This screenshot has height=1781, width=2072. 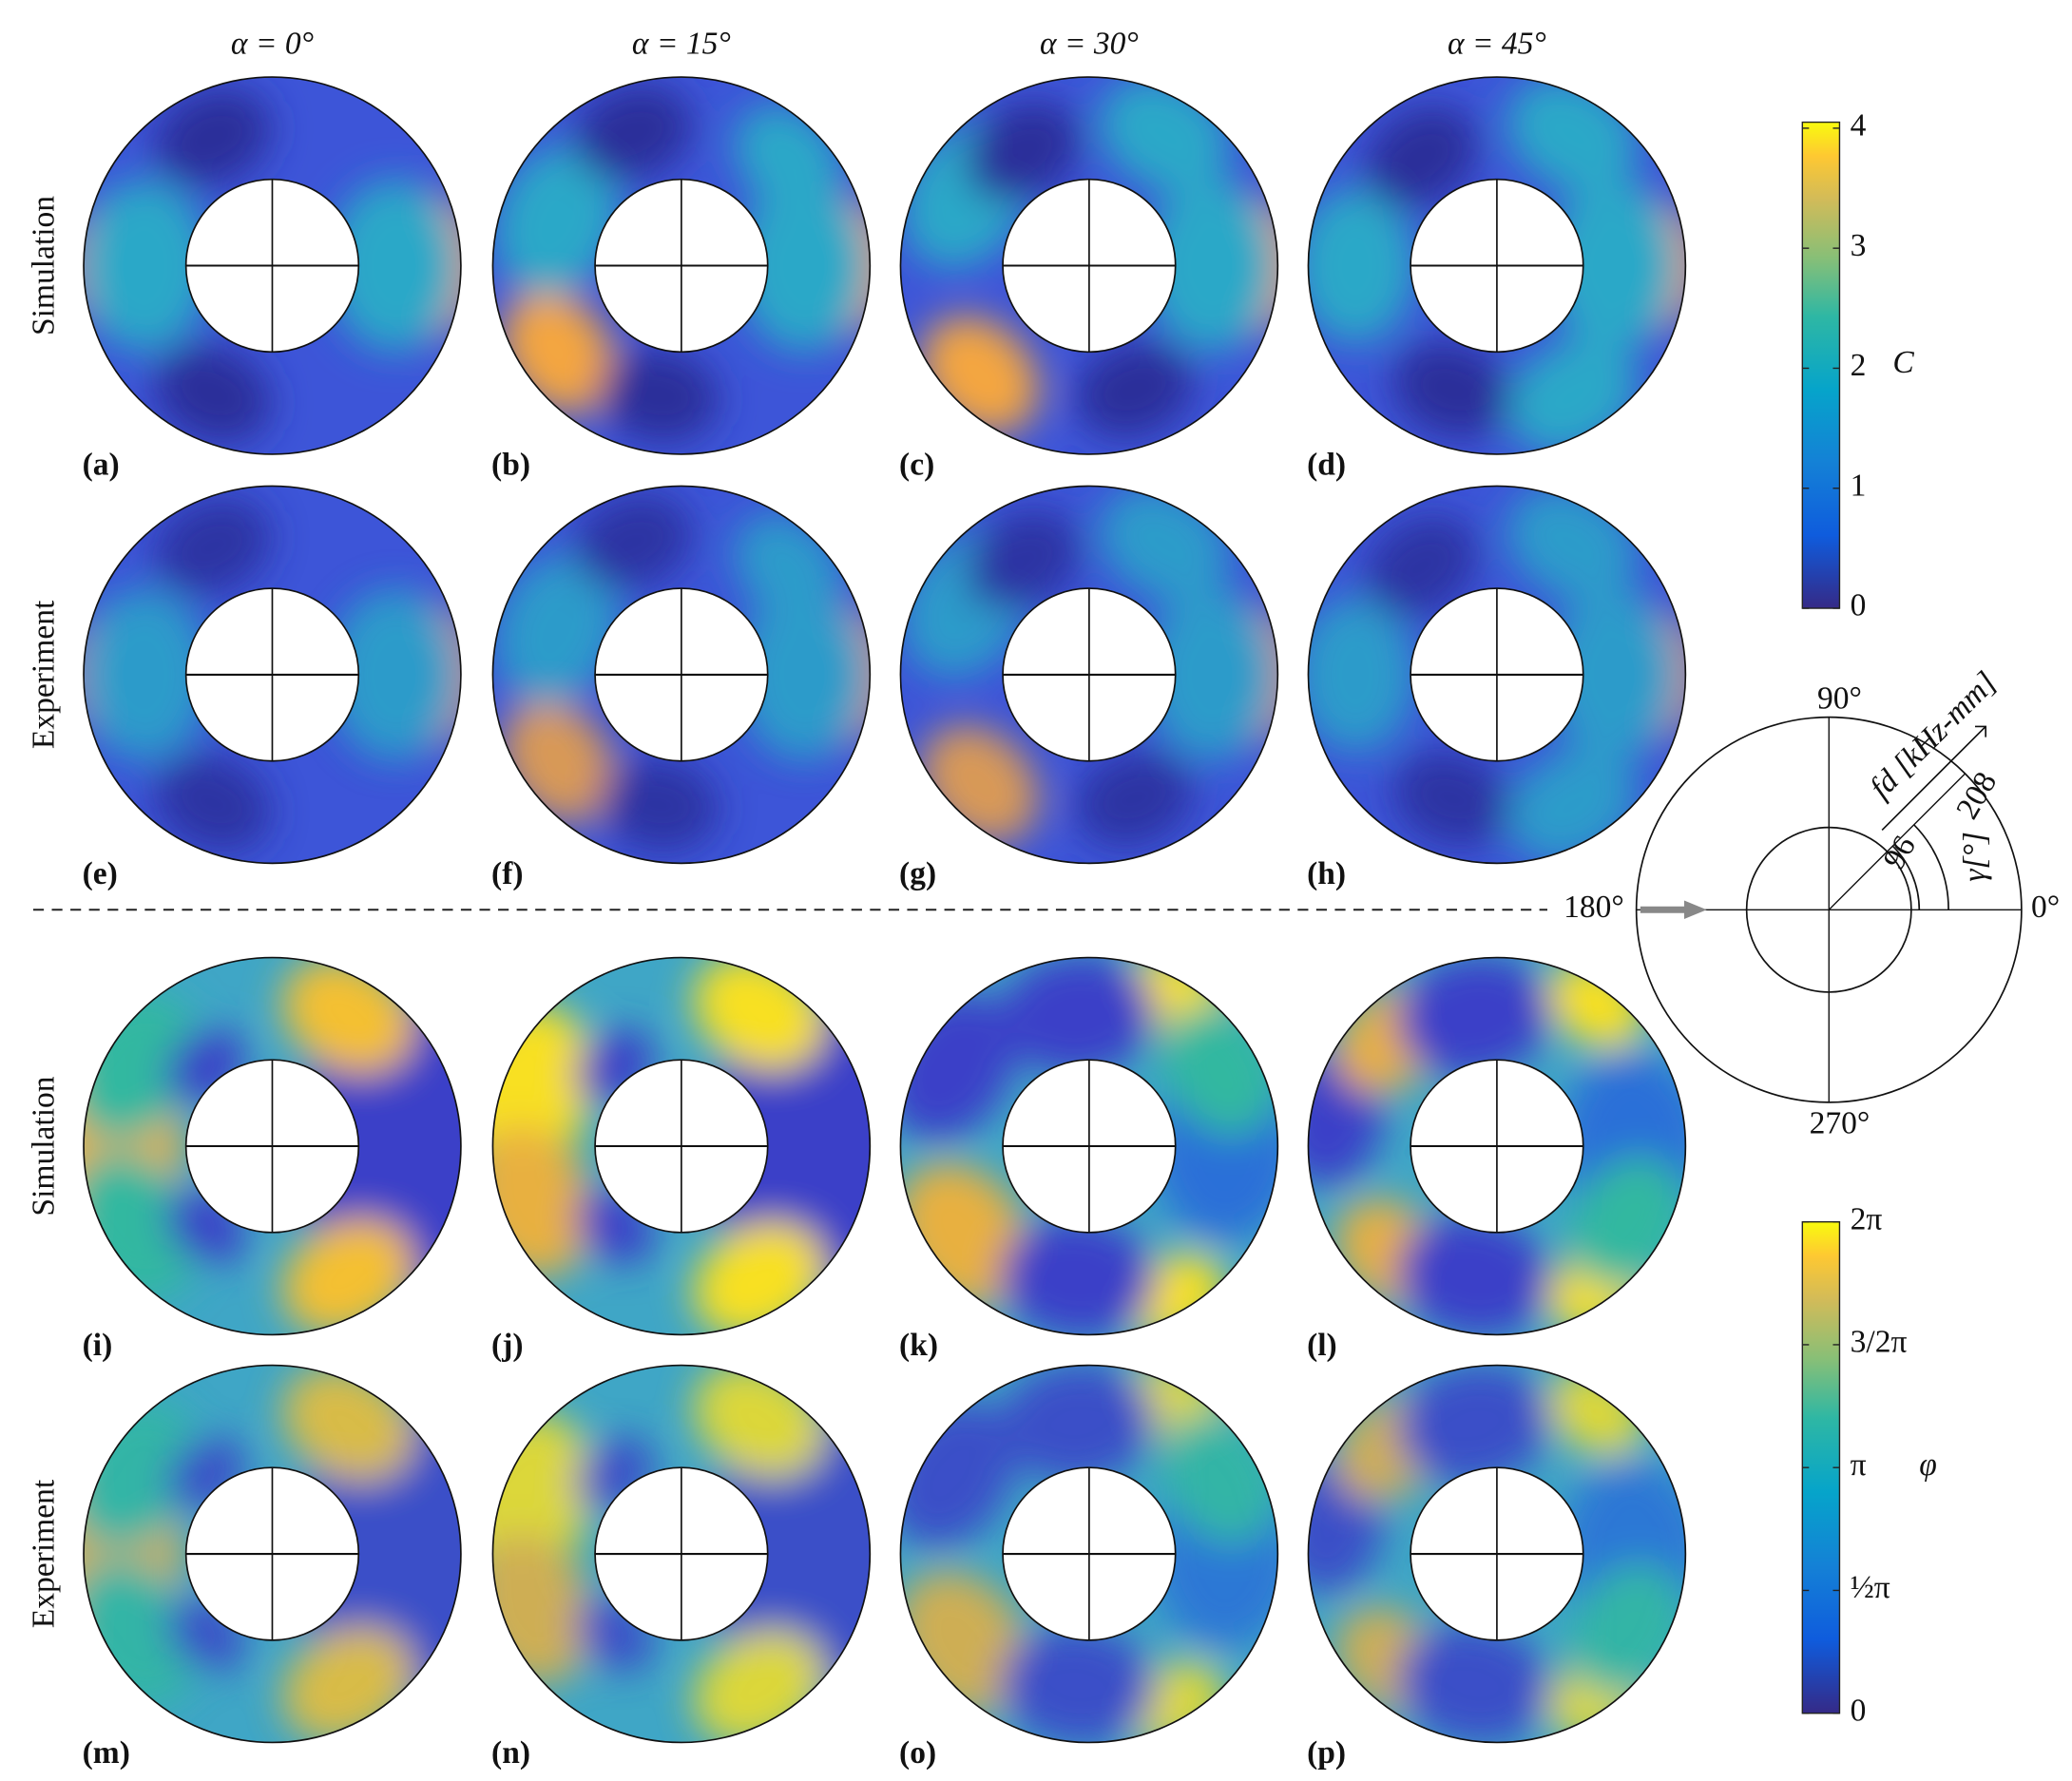 I want to click on panel-label: (k), so click(x=918, y=1345).